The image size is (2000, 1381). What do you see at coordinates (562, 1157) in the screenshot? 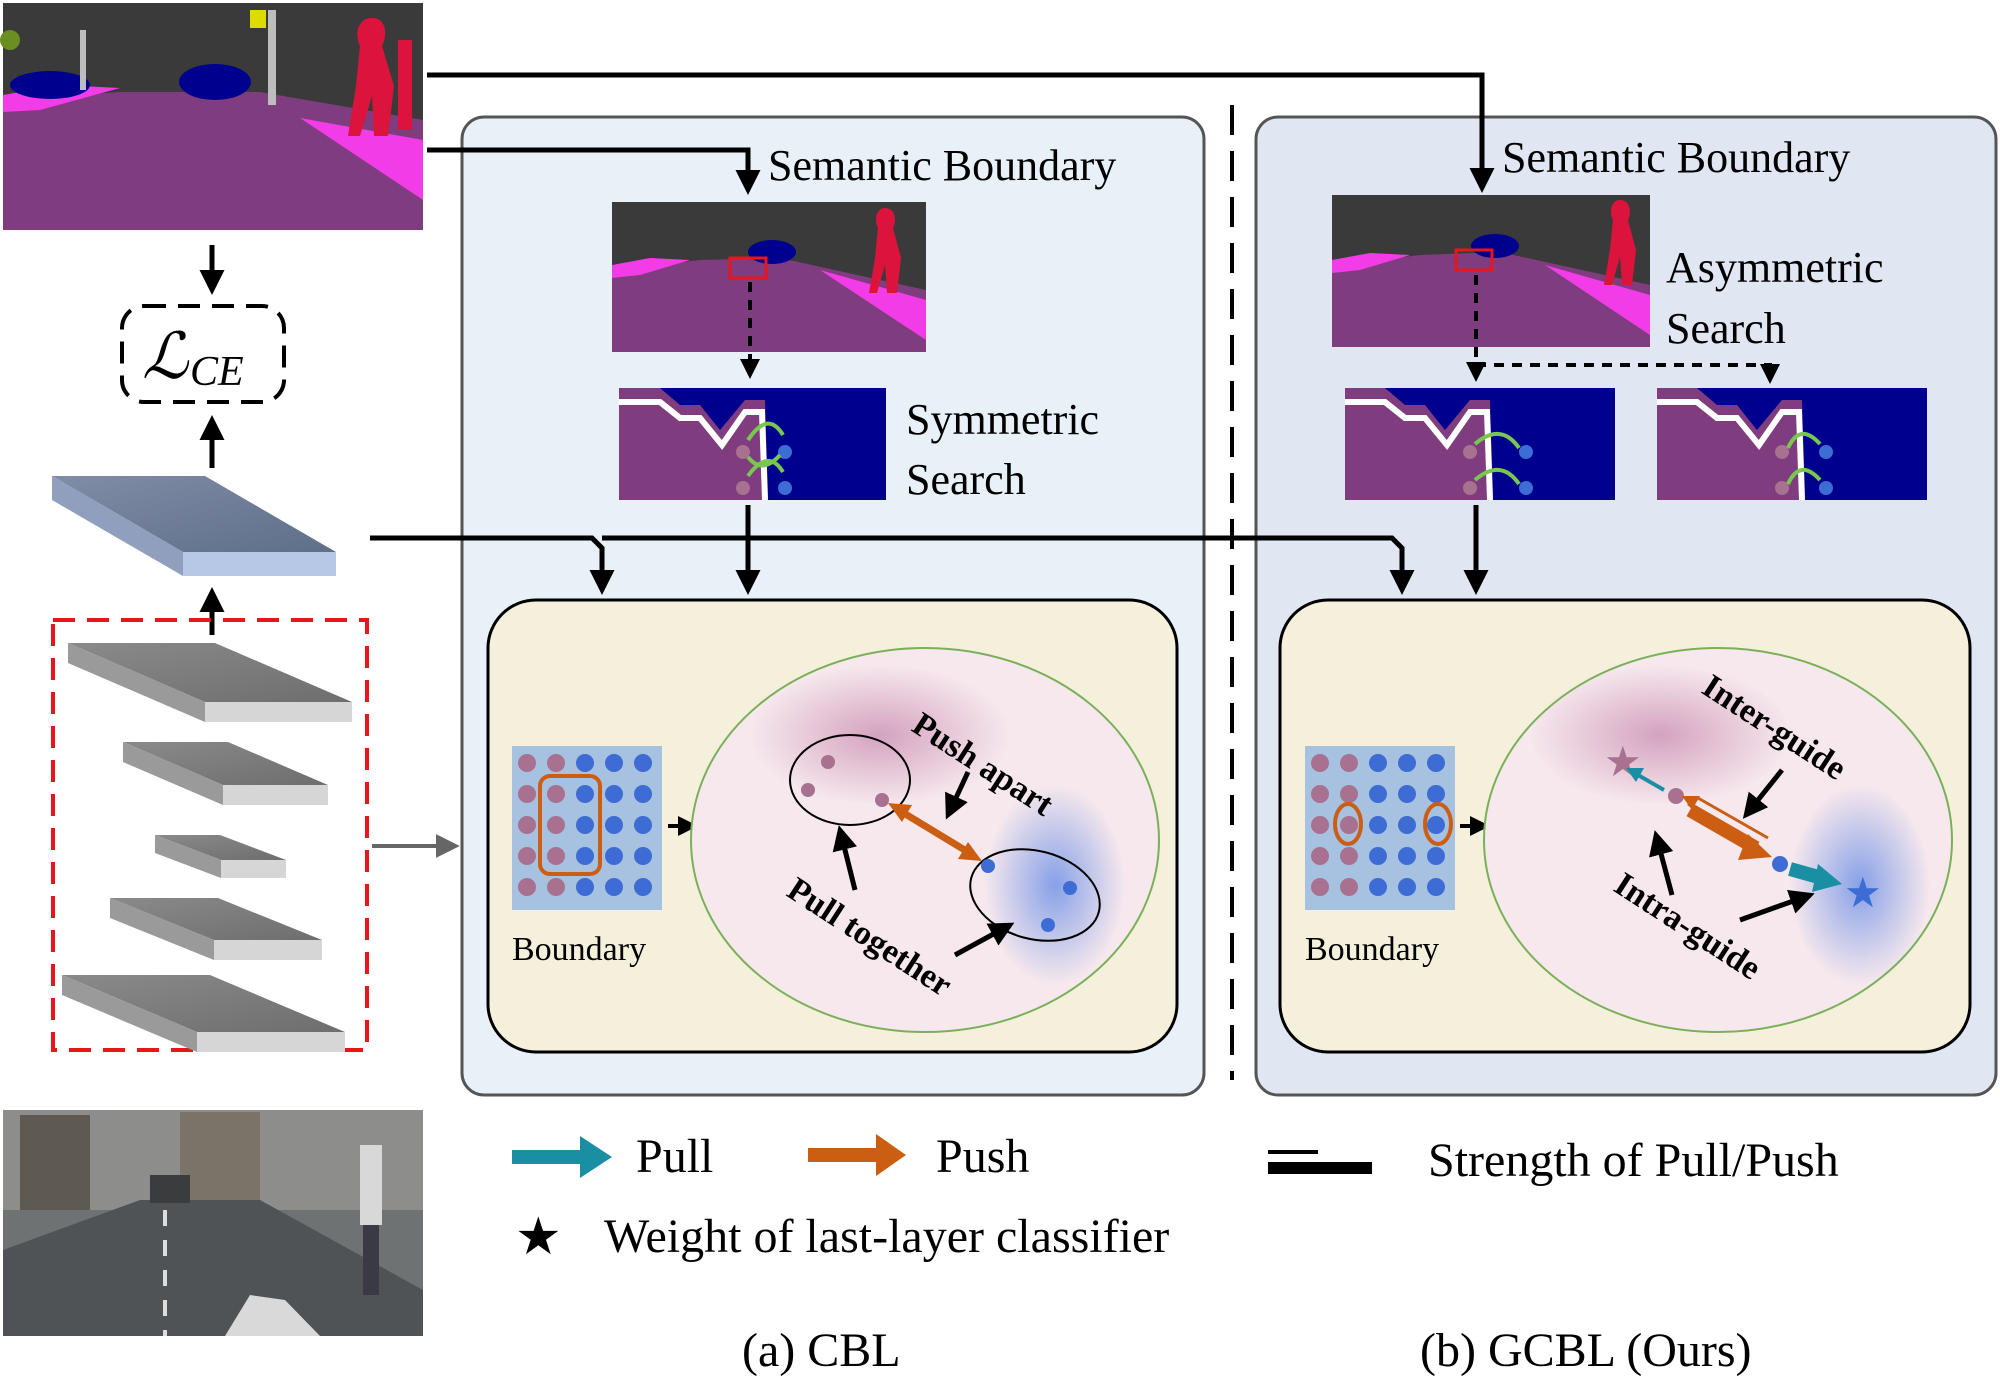
I see `pull-arrow-icon` at bounding box center [562, 1157].